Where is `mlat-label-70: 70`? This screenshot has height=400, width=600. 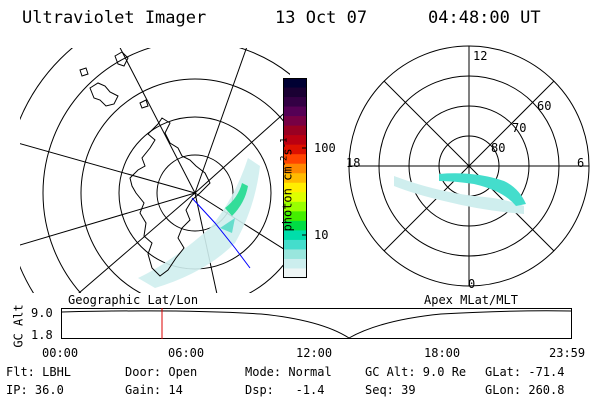 mlat-label-70: 70 is located at coordinates (519, 128).